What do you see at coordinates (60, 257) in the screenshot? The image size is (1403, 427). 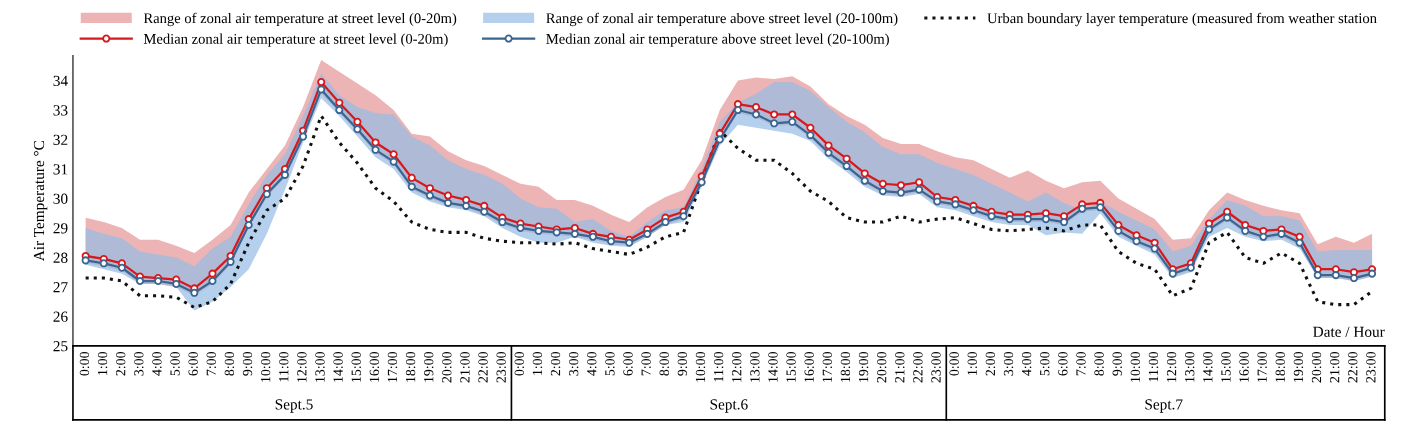 I see `y-tick-label: 28` at bounding box center [60, 257].